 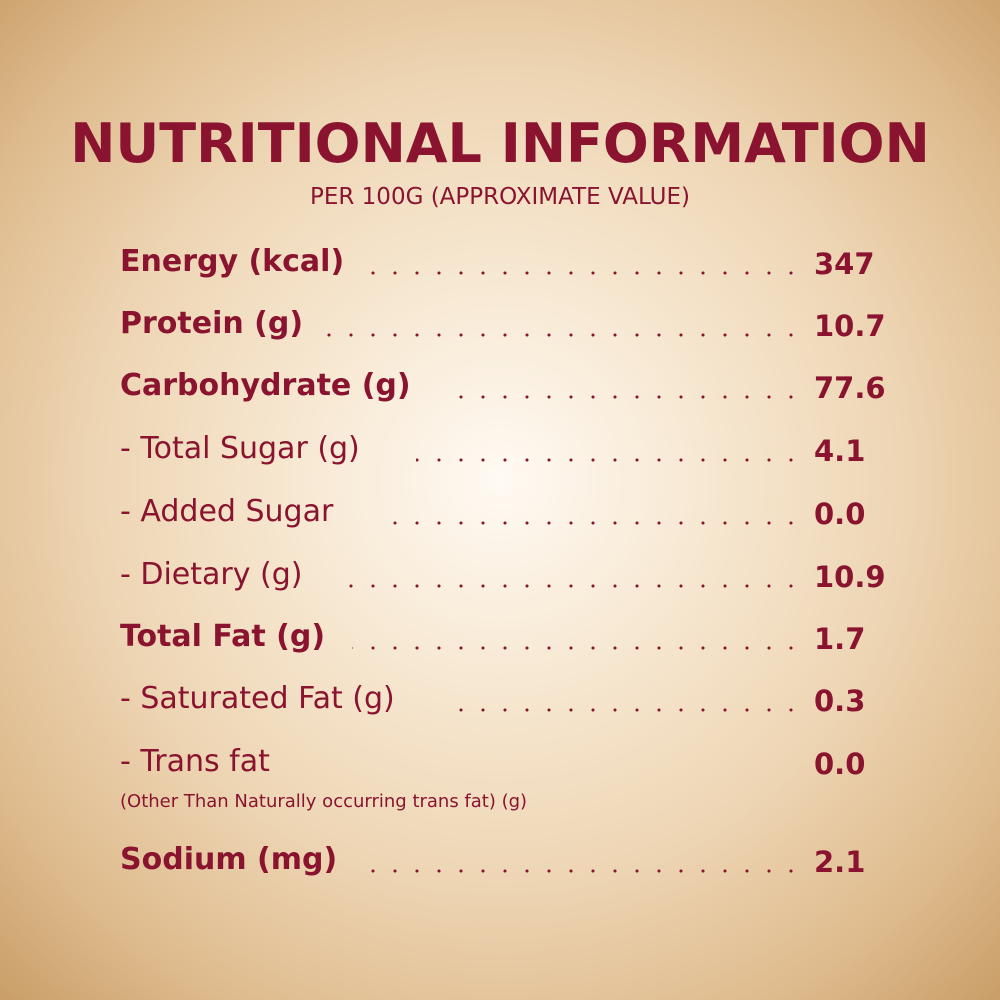 I want to click on nutrient-row-total-fat: Total Fat (g) 1.7, so click(x=505, y=637).